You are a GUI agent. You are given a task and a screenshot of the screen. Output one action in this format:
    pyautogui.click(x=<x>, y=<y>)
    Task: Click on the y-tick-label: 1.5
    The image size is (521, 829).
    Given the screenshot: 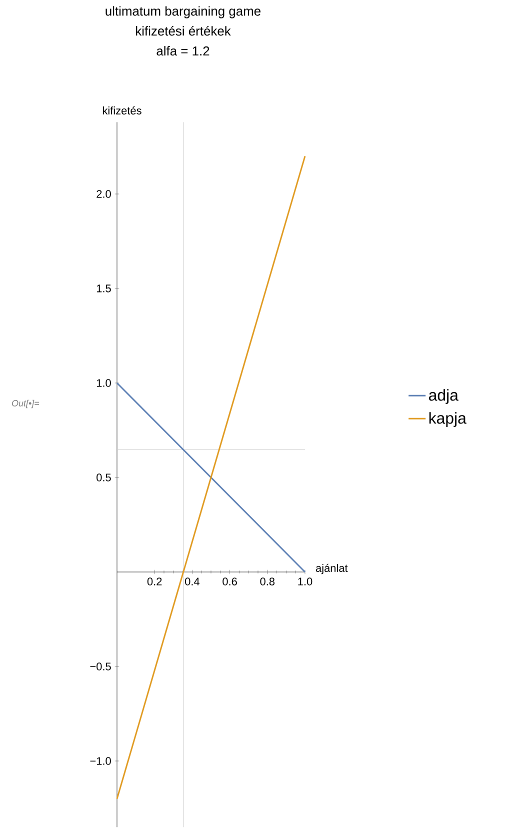 What is the action you would take?
    pyautogui.click(x=103, y=288)
    